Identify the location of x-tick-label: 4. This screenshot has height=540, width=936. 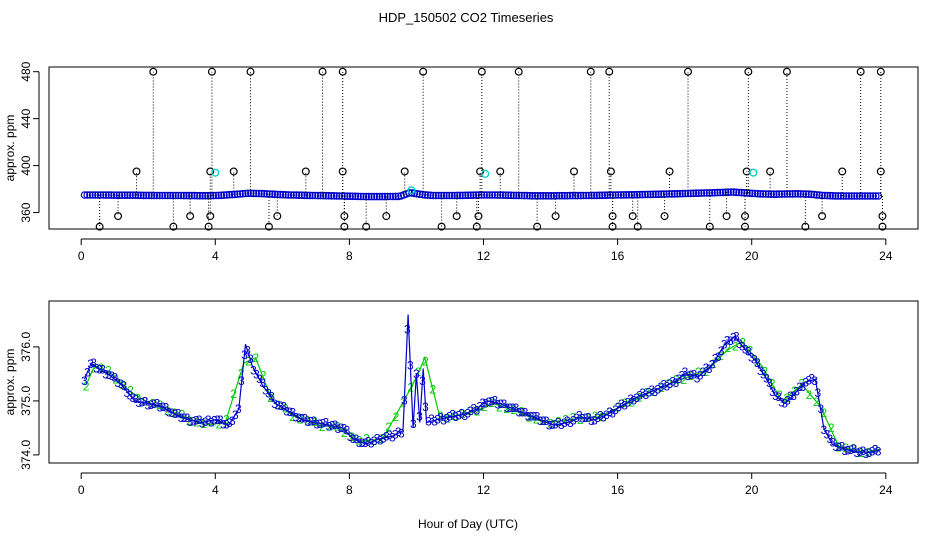
(215, 256).